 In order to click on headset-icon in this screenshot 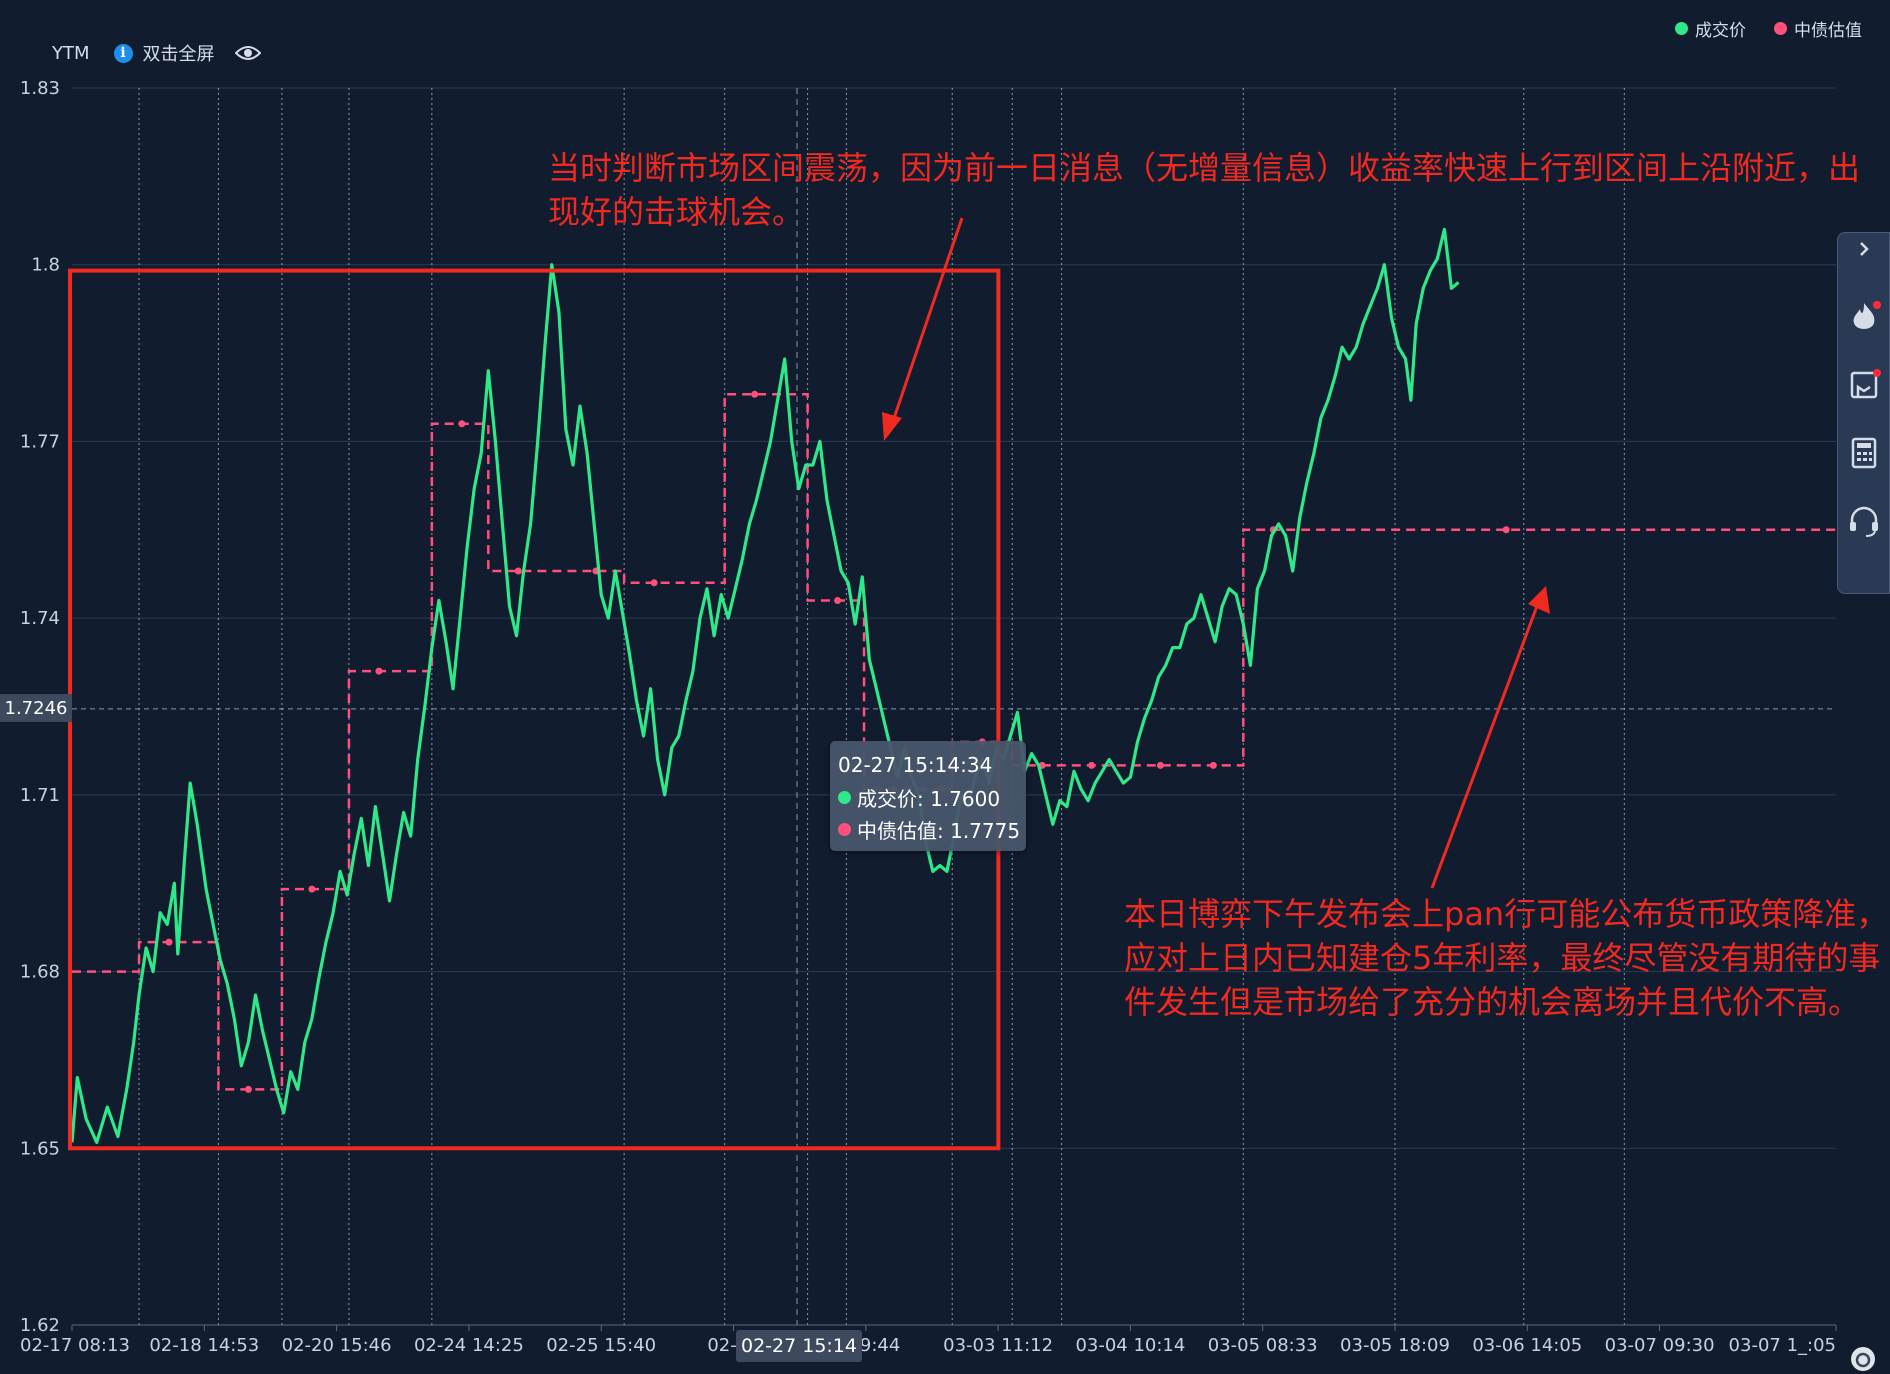, I will do `click(1864, 521)`.